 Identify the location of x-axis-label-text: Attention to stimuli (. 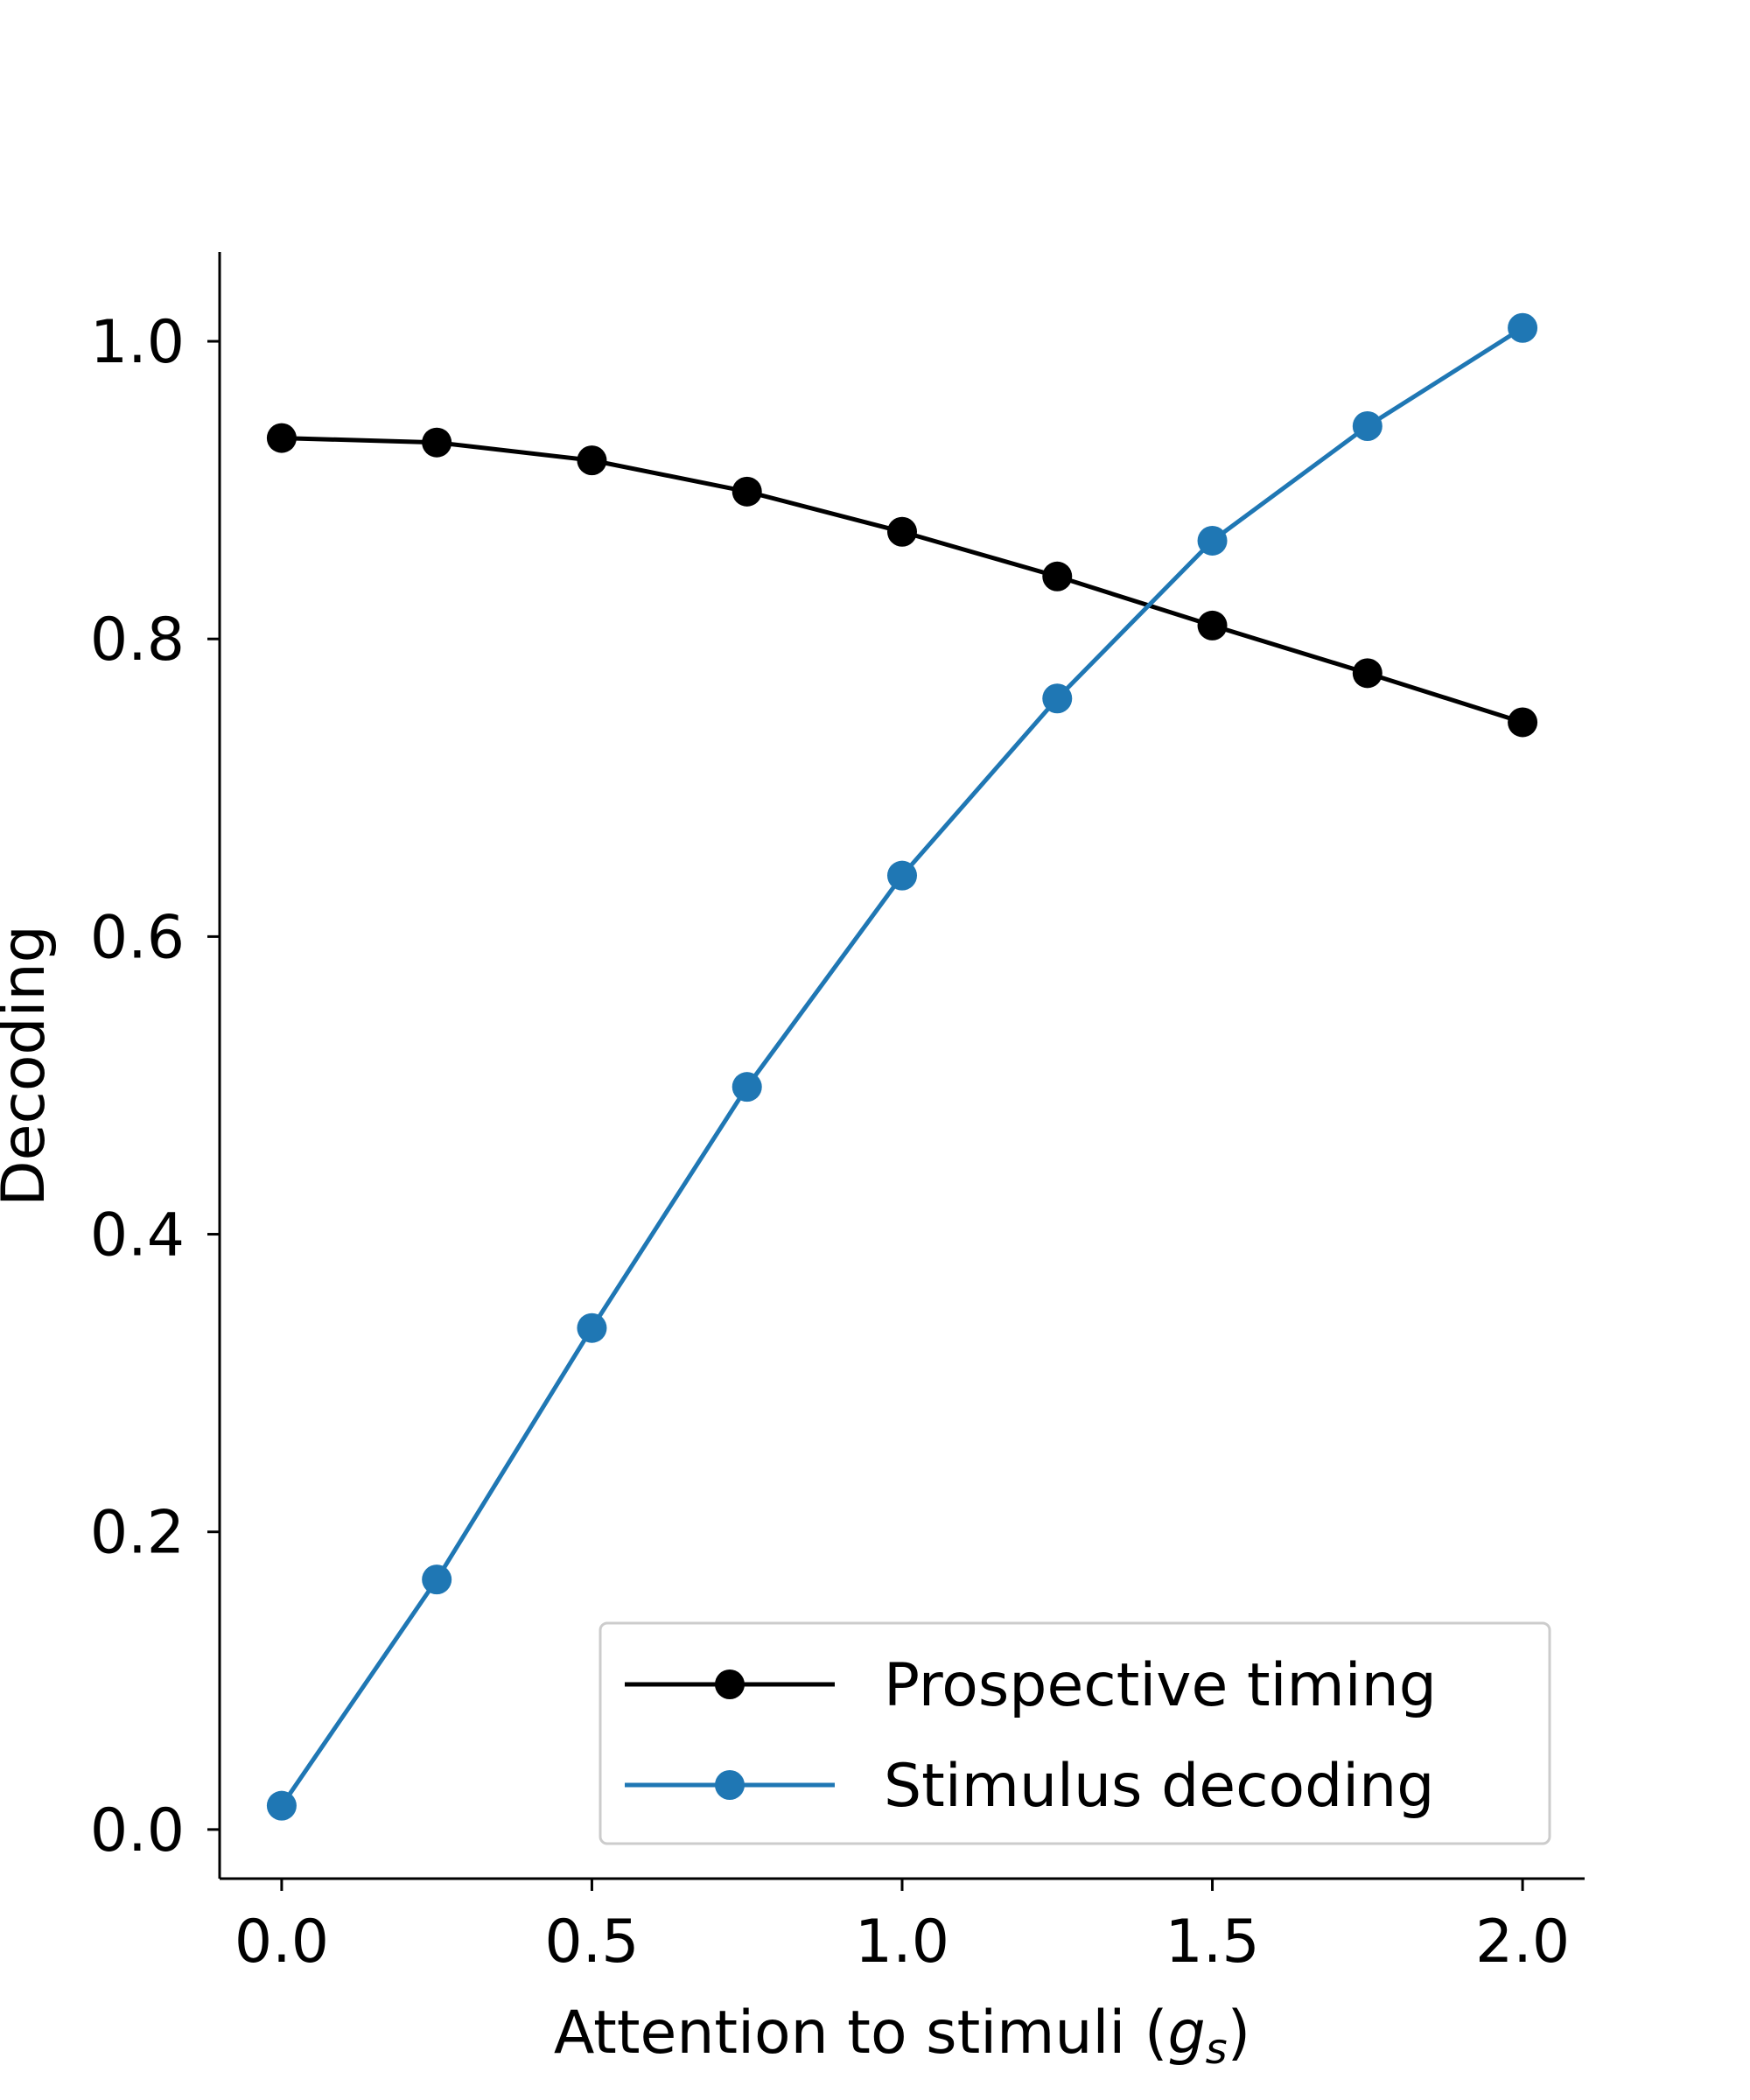
(861, 2033).